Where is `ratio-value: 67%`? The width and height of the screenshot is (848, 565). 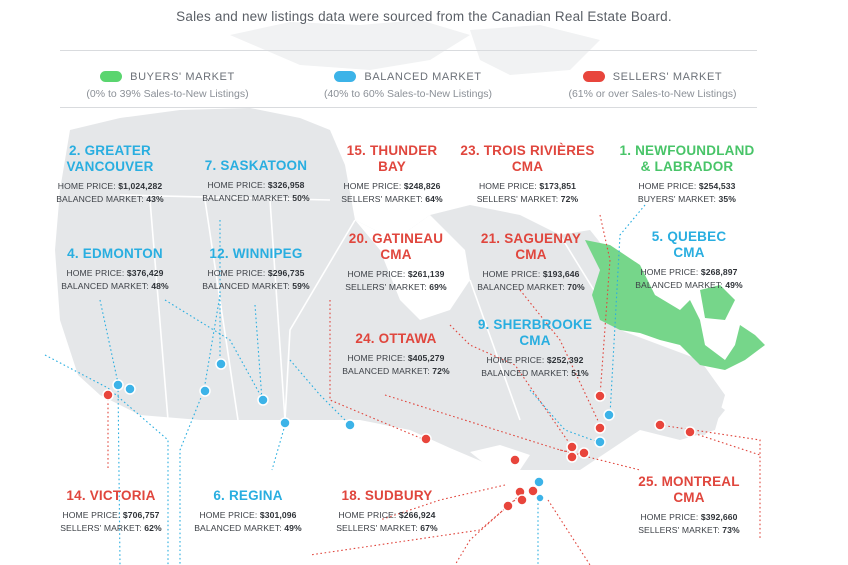
ratio-value: 67% is located at coordinates (429, 528).